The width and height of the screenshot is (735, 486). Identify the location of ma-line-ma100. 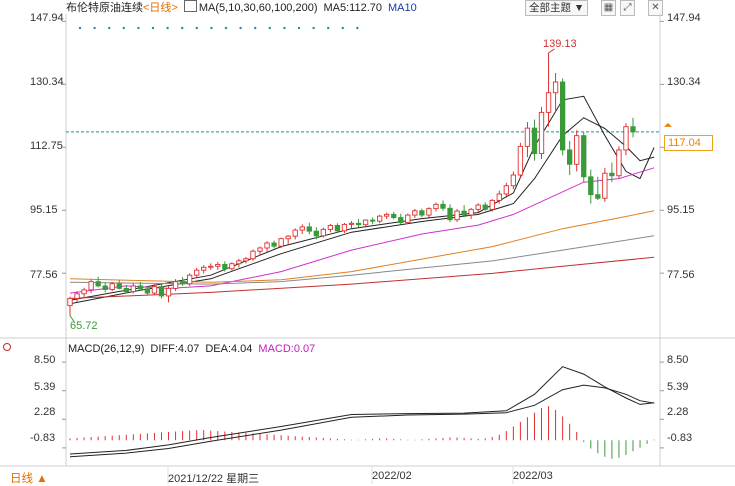
(362, 260).